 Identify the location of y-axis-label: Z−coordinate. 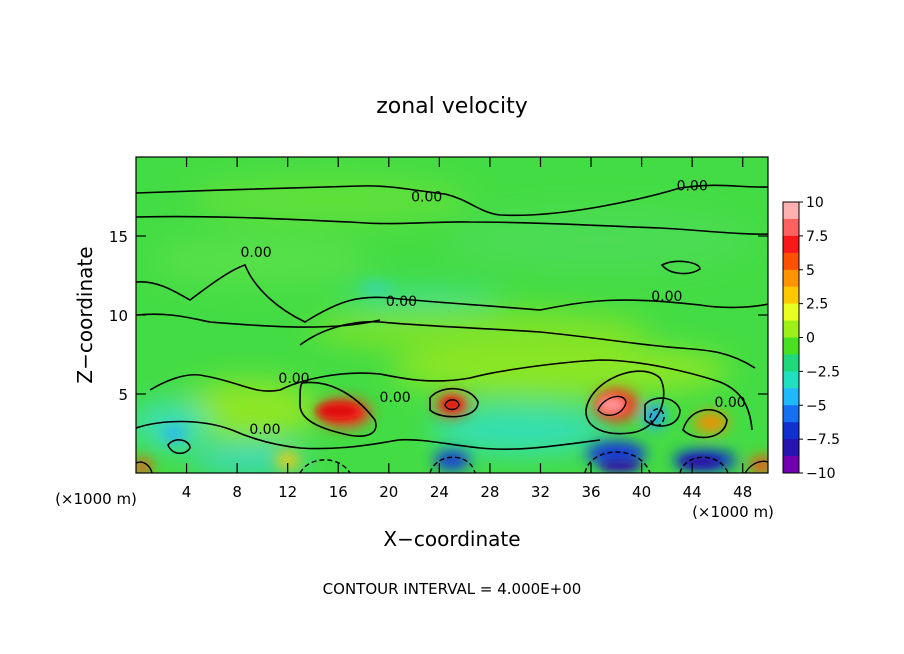
(85, 314).